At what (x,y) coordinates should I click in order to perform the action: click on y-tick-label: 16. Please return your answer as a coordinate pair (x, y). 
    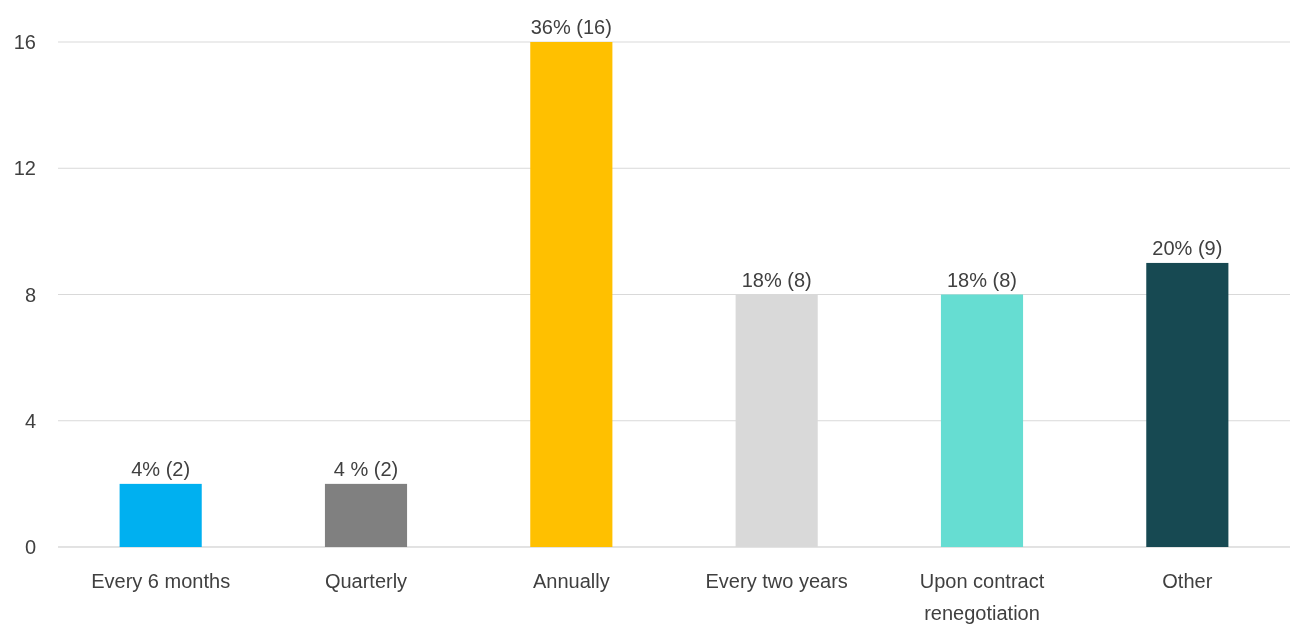
    Looking at the image, I should click on (24, 42).